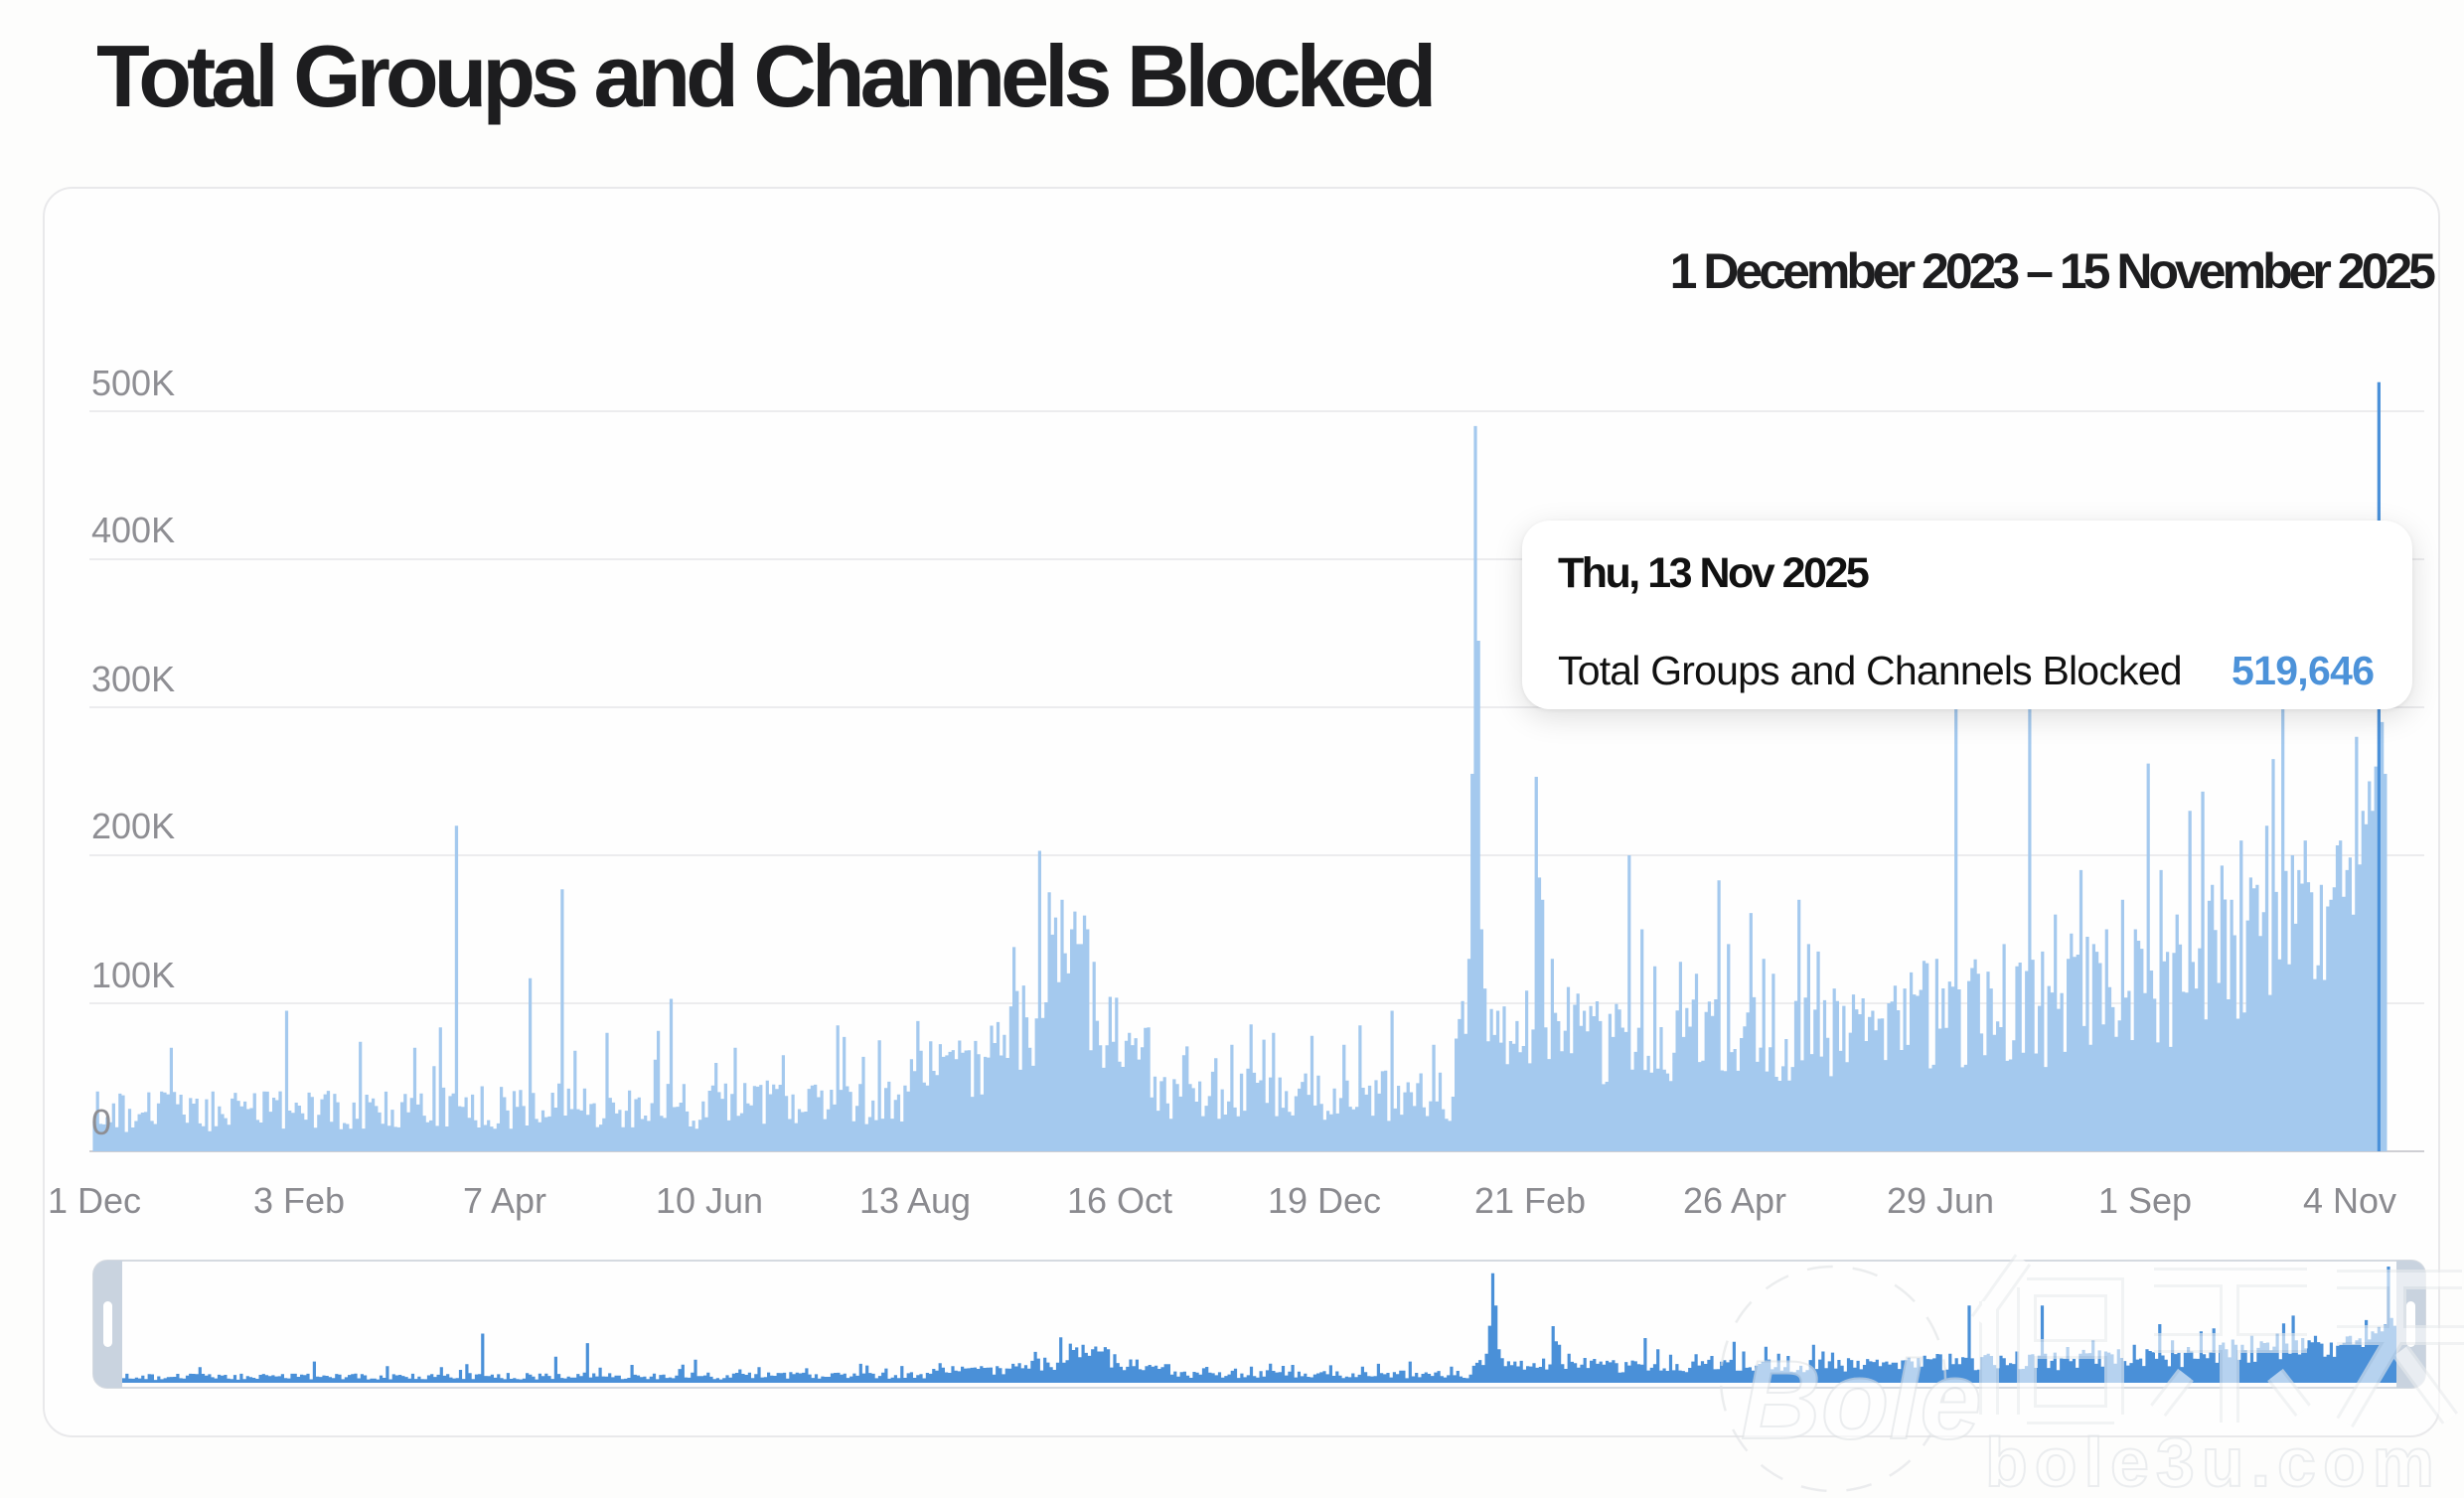 This screenshot has height=1498, width=2464. What do you see at coordinates (2213, 1461) in the screenshot?
I see `svg-text: bole3u.com` at bounding box center [2213, 1461].